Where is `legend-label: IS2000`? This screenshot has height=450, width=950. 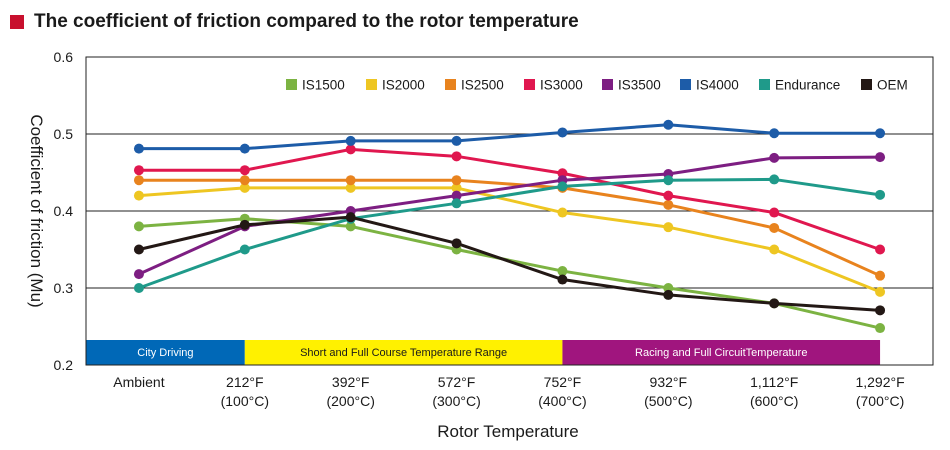
legend-label: IS2000 is located at coordinates (403, 85).